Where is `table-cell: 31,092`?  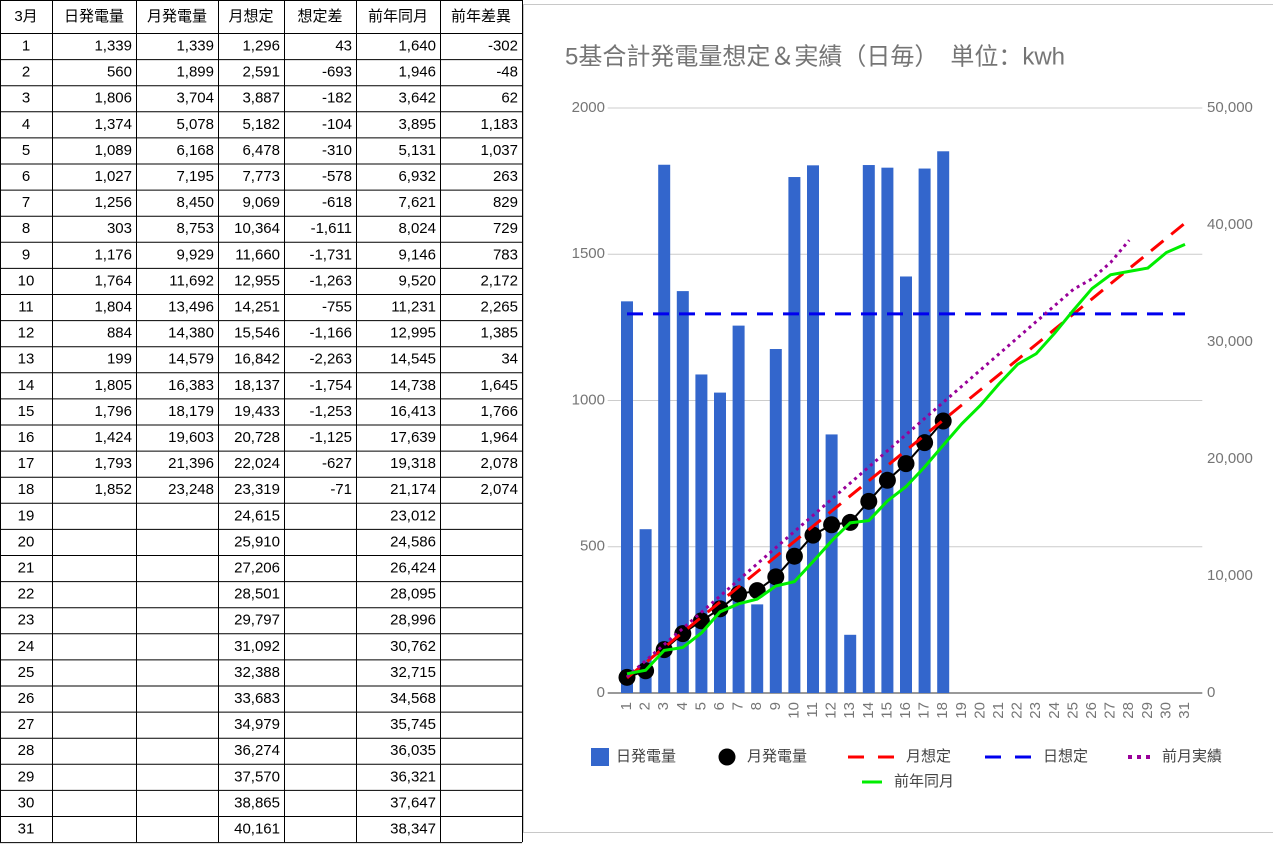
table-cell: 31,092 is located at coordinates (257, 646).